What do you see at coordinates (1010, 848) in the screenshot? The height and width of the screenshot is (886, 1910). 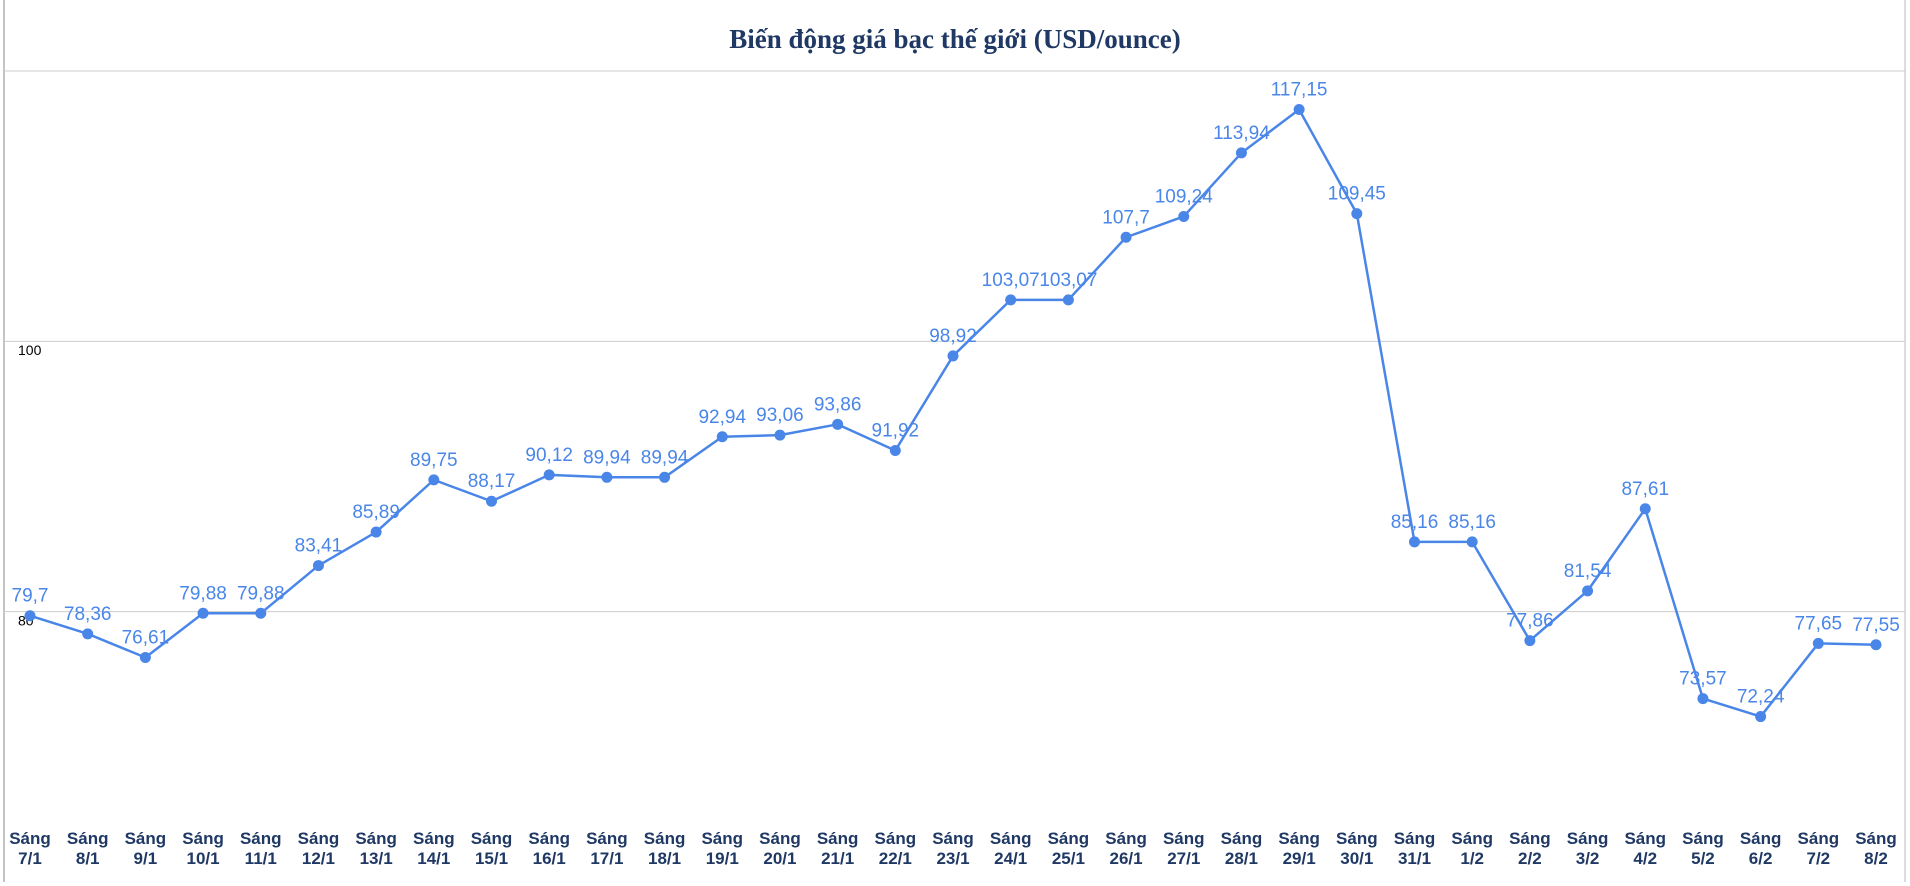 I see `x-tick-label: Sáng 24/1` at bounding box center [1010, 848].